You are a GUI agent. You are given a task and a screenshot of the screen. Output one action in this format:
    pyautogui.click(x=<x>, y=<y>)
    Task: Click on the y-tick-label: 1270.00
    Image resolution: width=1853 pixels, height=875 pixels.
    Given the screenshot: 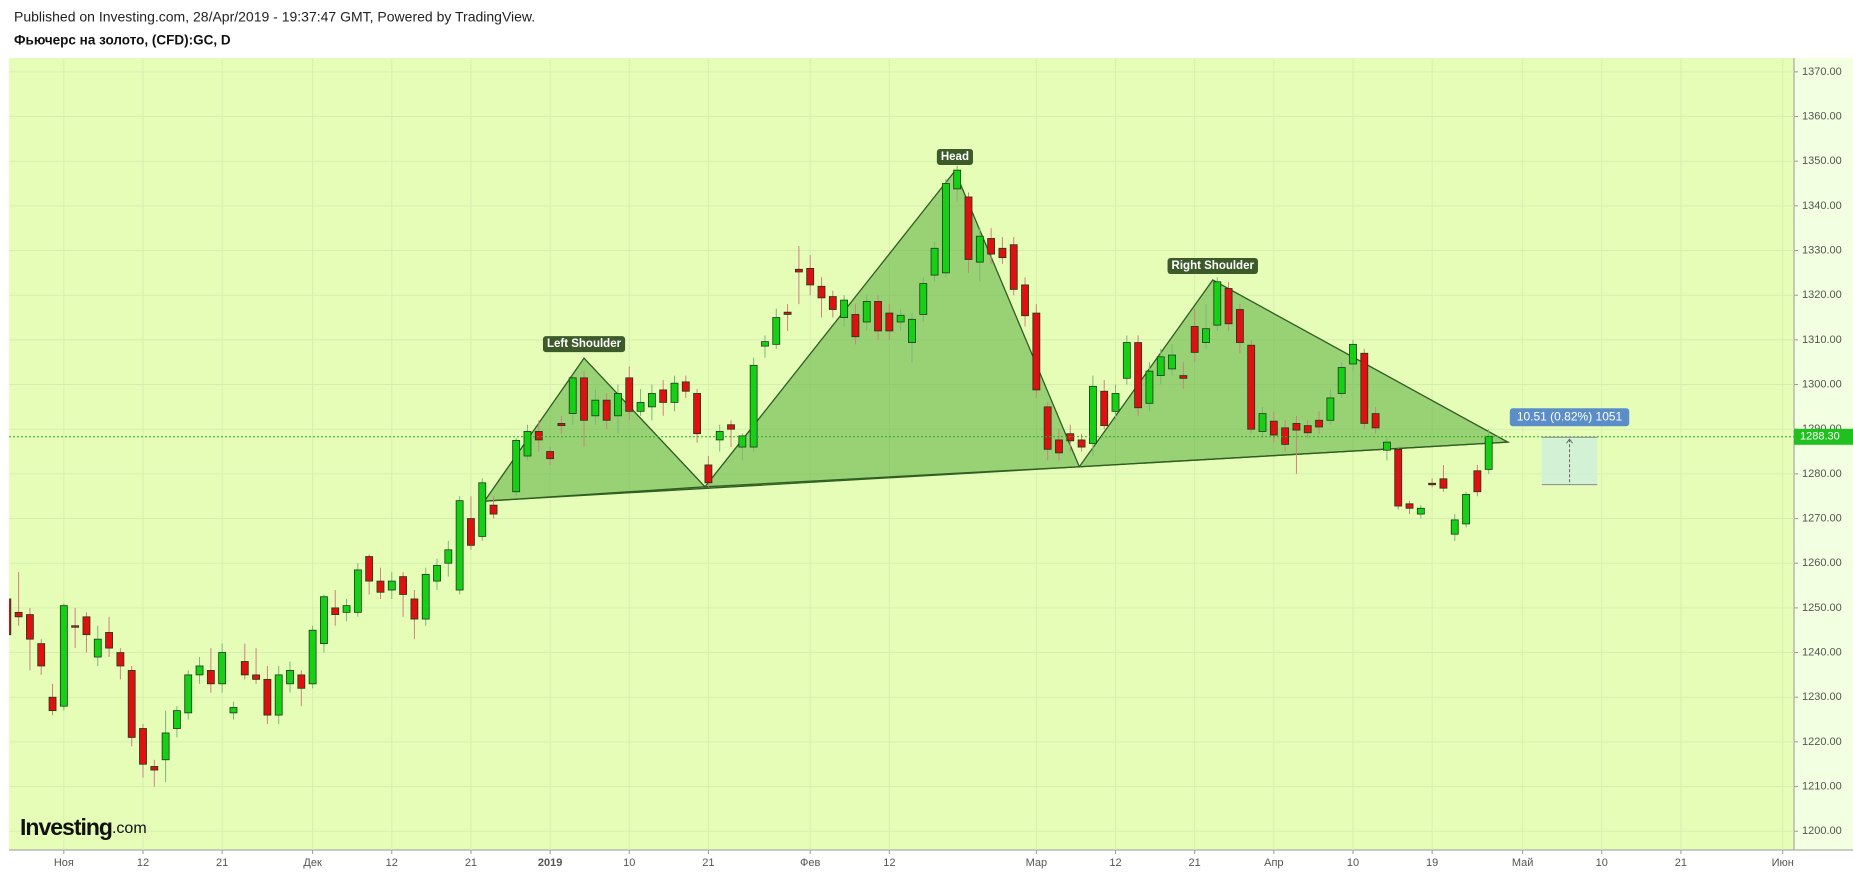 What is the action you would take?
    pyautogui.click(x=1822, y=518)
    